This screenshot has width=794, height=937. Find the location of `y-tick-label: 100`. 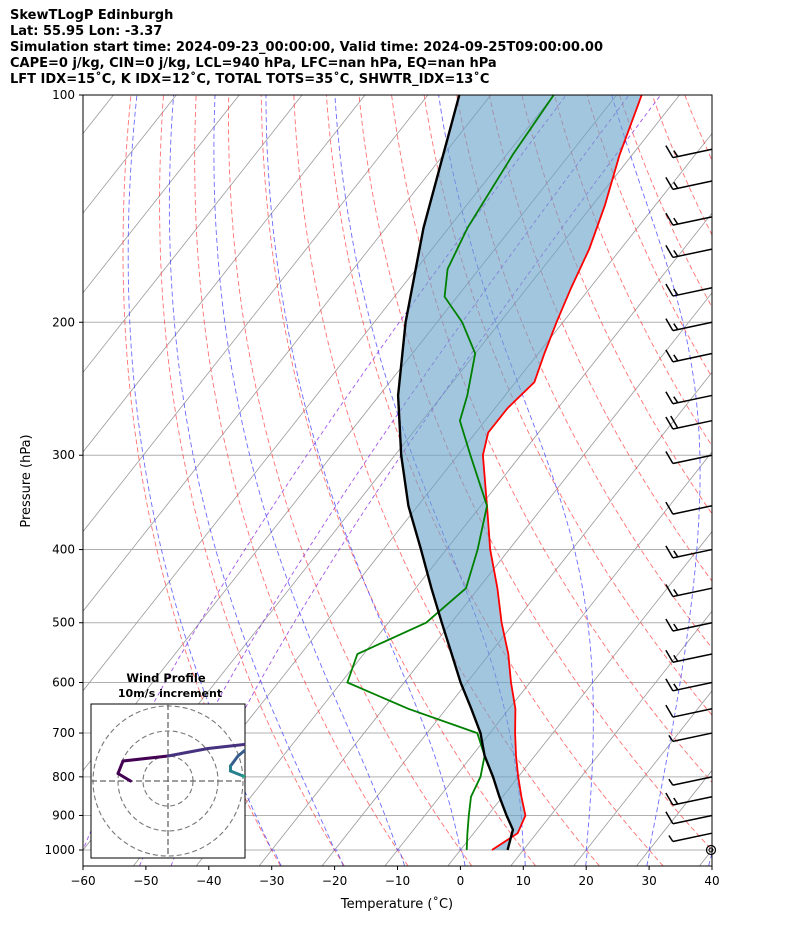

y-tick-label: 100 is located at coordinates (63, 95).